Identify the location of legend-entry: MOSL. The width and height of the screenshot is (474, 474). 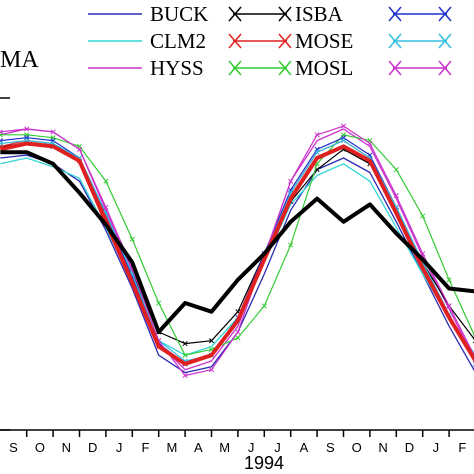
(290, 68).